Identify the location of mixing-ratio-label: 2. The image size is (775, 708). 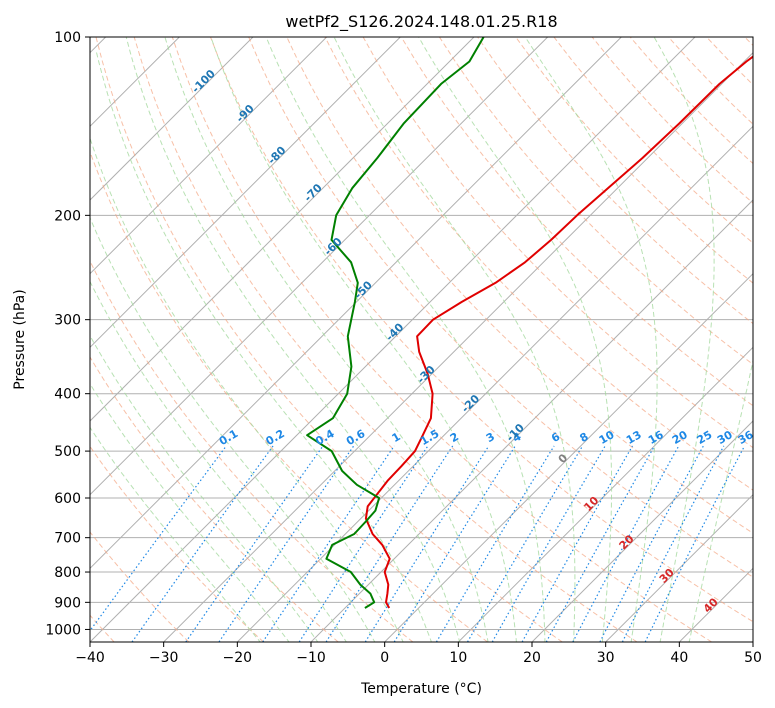
(454, 437).